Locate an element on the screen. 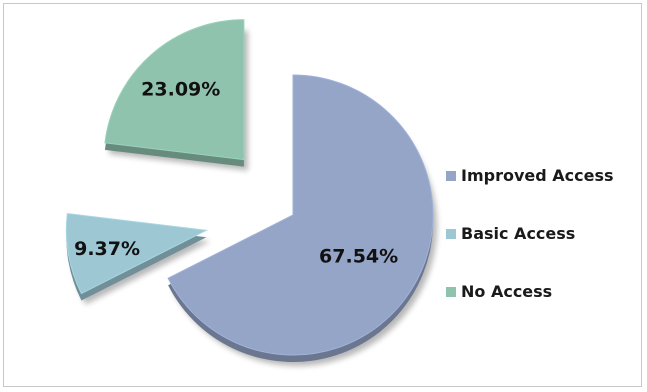  legend-swatch-improved-access is located at coordinates (451, 175).